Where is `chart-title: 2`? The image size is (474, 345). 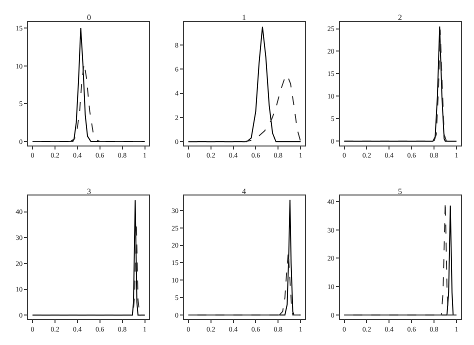
chart-title: 2 is located at coordinates (400, 17).